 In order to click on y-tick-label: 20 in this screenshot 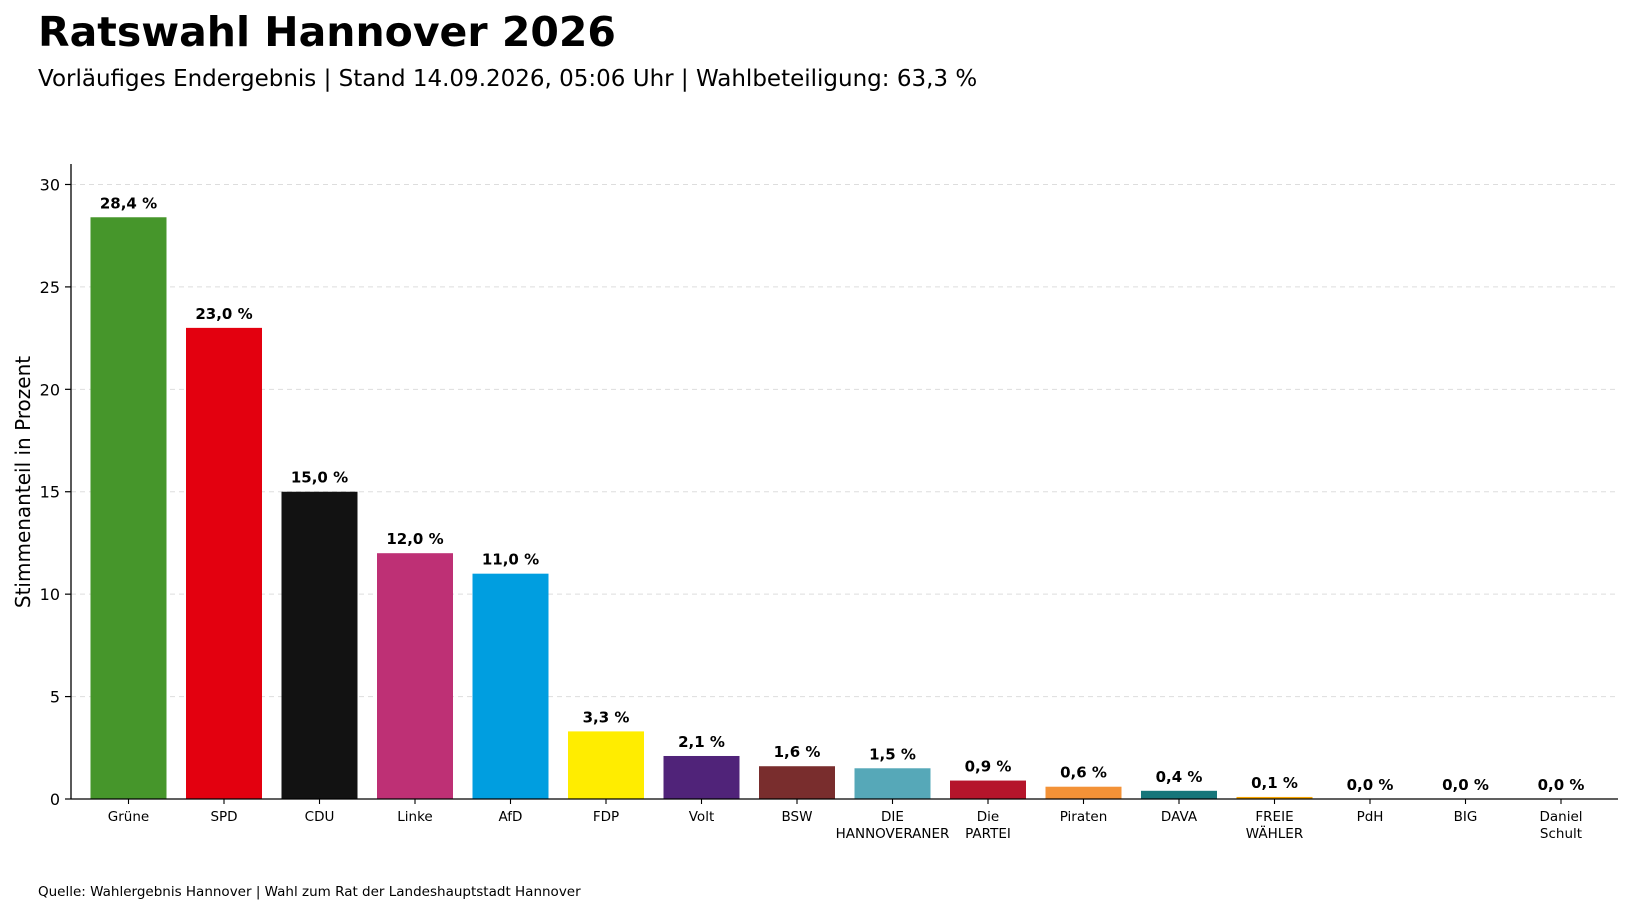, I will do `click(50, 389)`.